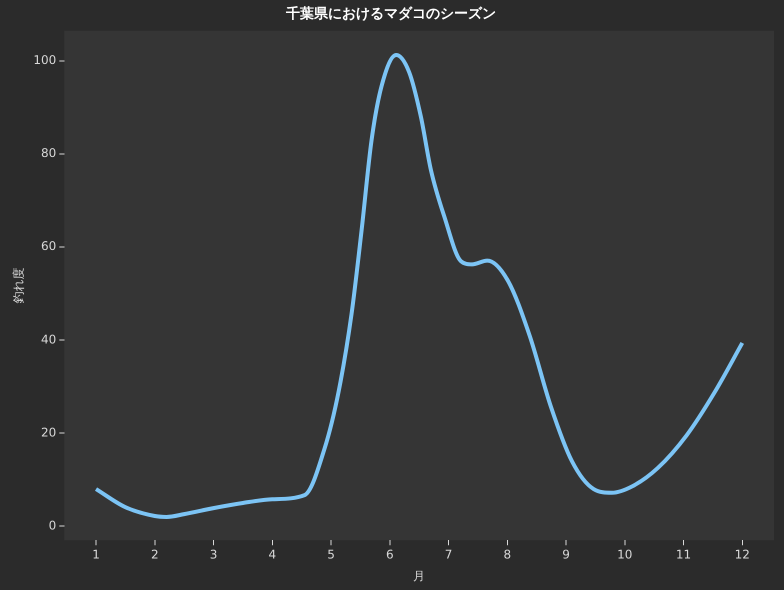  What do you see at coordinates (48, 339) in the screenshot?
I see `y-tick-label: 40` at bounding box center [48, 339].